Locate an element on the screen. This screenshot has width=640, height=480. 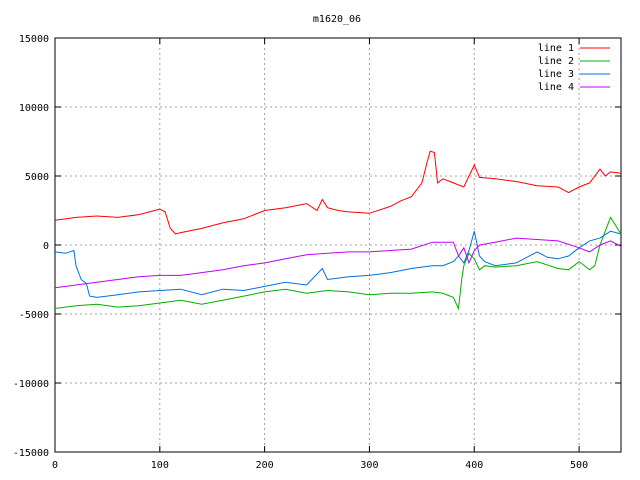
legend-label: line 1 is located at coordinates (556, 48).